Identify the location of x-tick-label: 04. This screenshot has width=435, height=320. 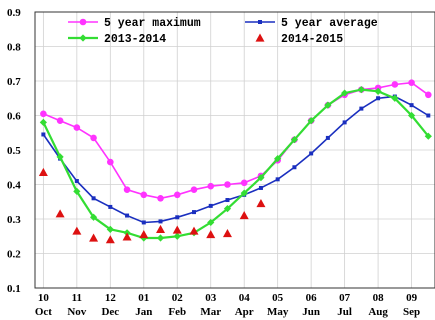
(245, 298).